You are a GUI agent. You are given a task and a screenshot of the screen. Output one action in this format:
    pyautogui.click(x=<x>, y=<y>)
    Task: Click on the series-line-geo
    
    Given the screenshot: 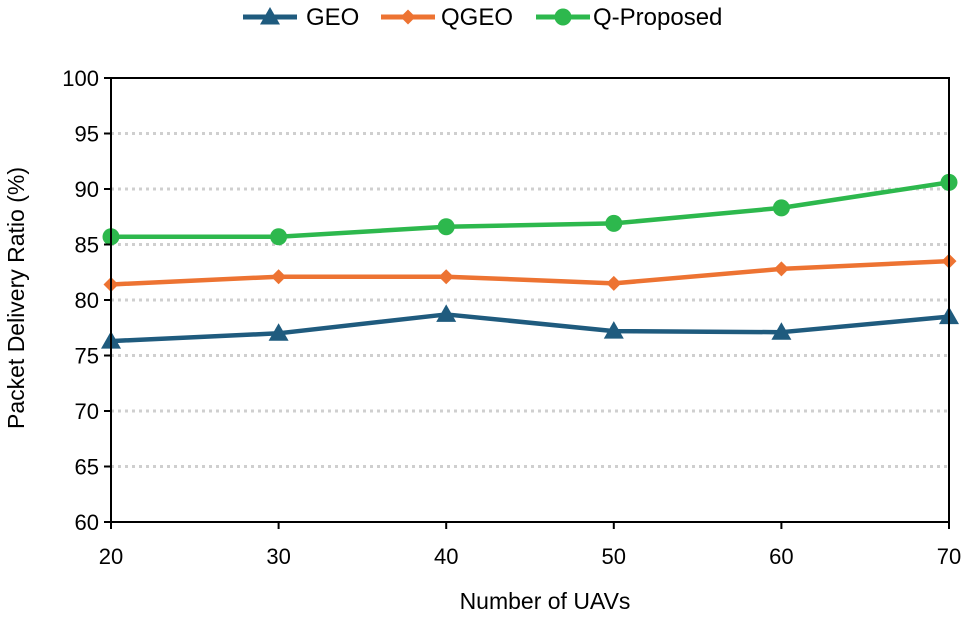 What is the action you would take?
    pyautogui.click(x=530, y=328)
    